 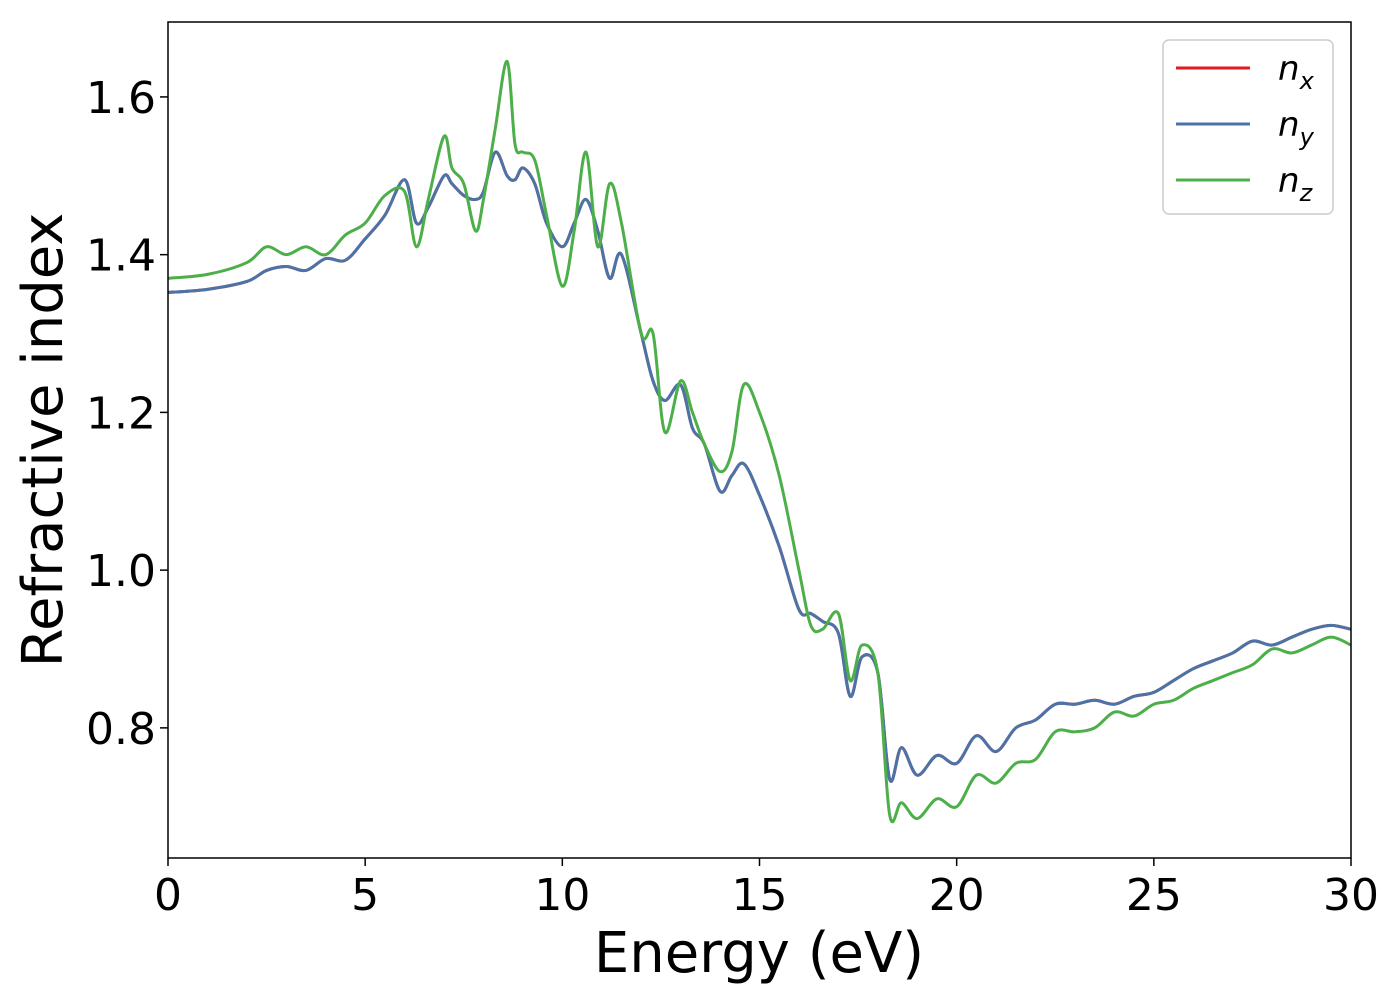 What do you see at coordinates (121, 413) in the screenshot?
I see `y-tick-label: 1.2` at bounding box center [121, 413].